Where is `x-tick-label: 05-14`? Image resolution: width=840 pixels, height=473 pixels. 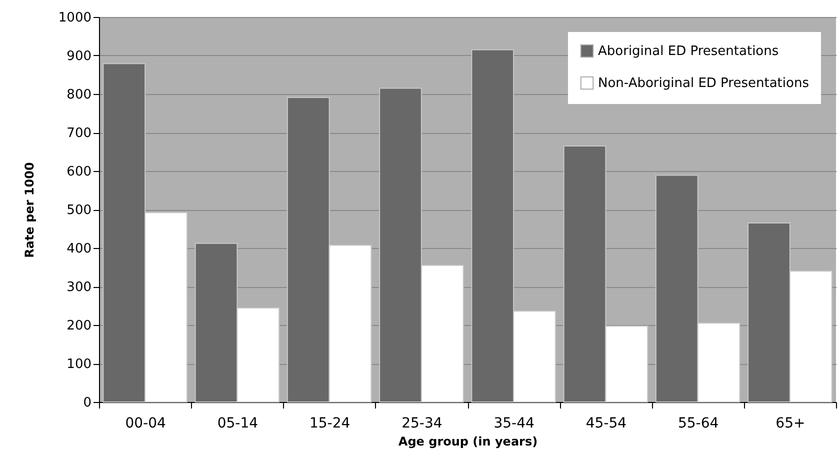
x-tick-label: 05-14 is located at coordinates (237, 424).